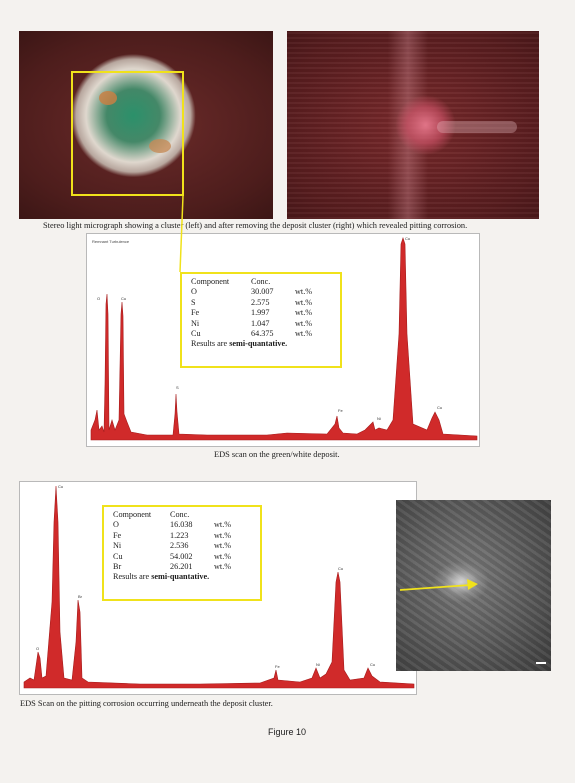  Describe the element at coordinates (127, 133) in the screenshot. I see `deposit-highlight-box` at that location.